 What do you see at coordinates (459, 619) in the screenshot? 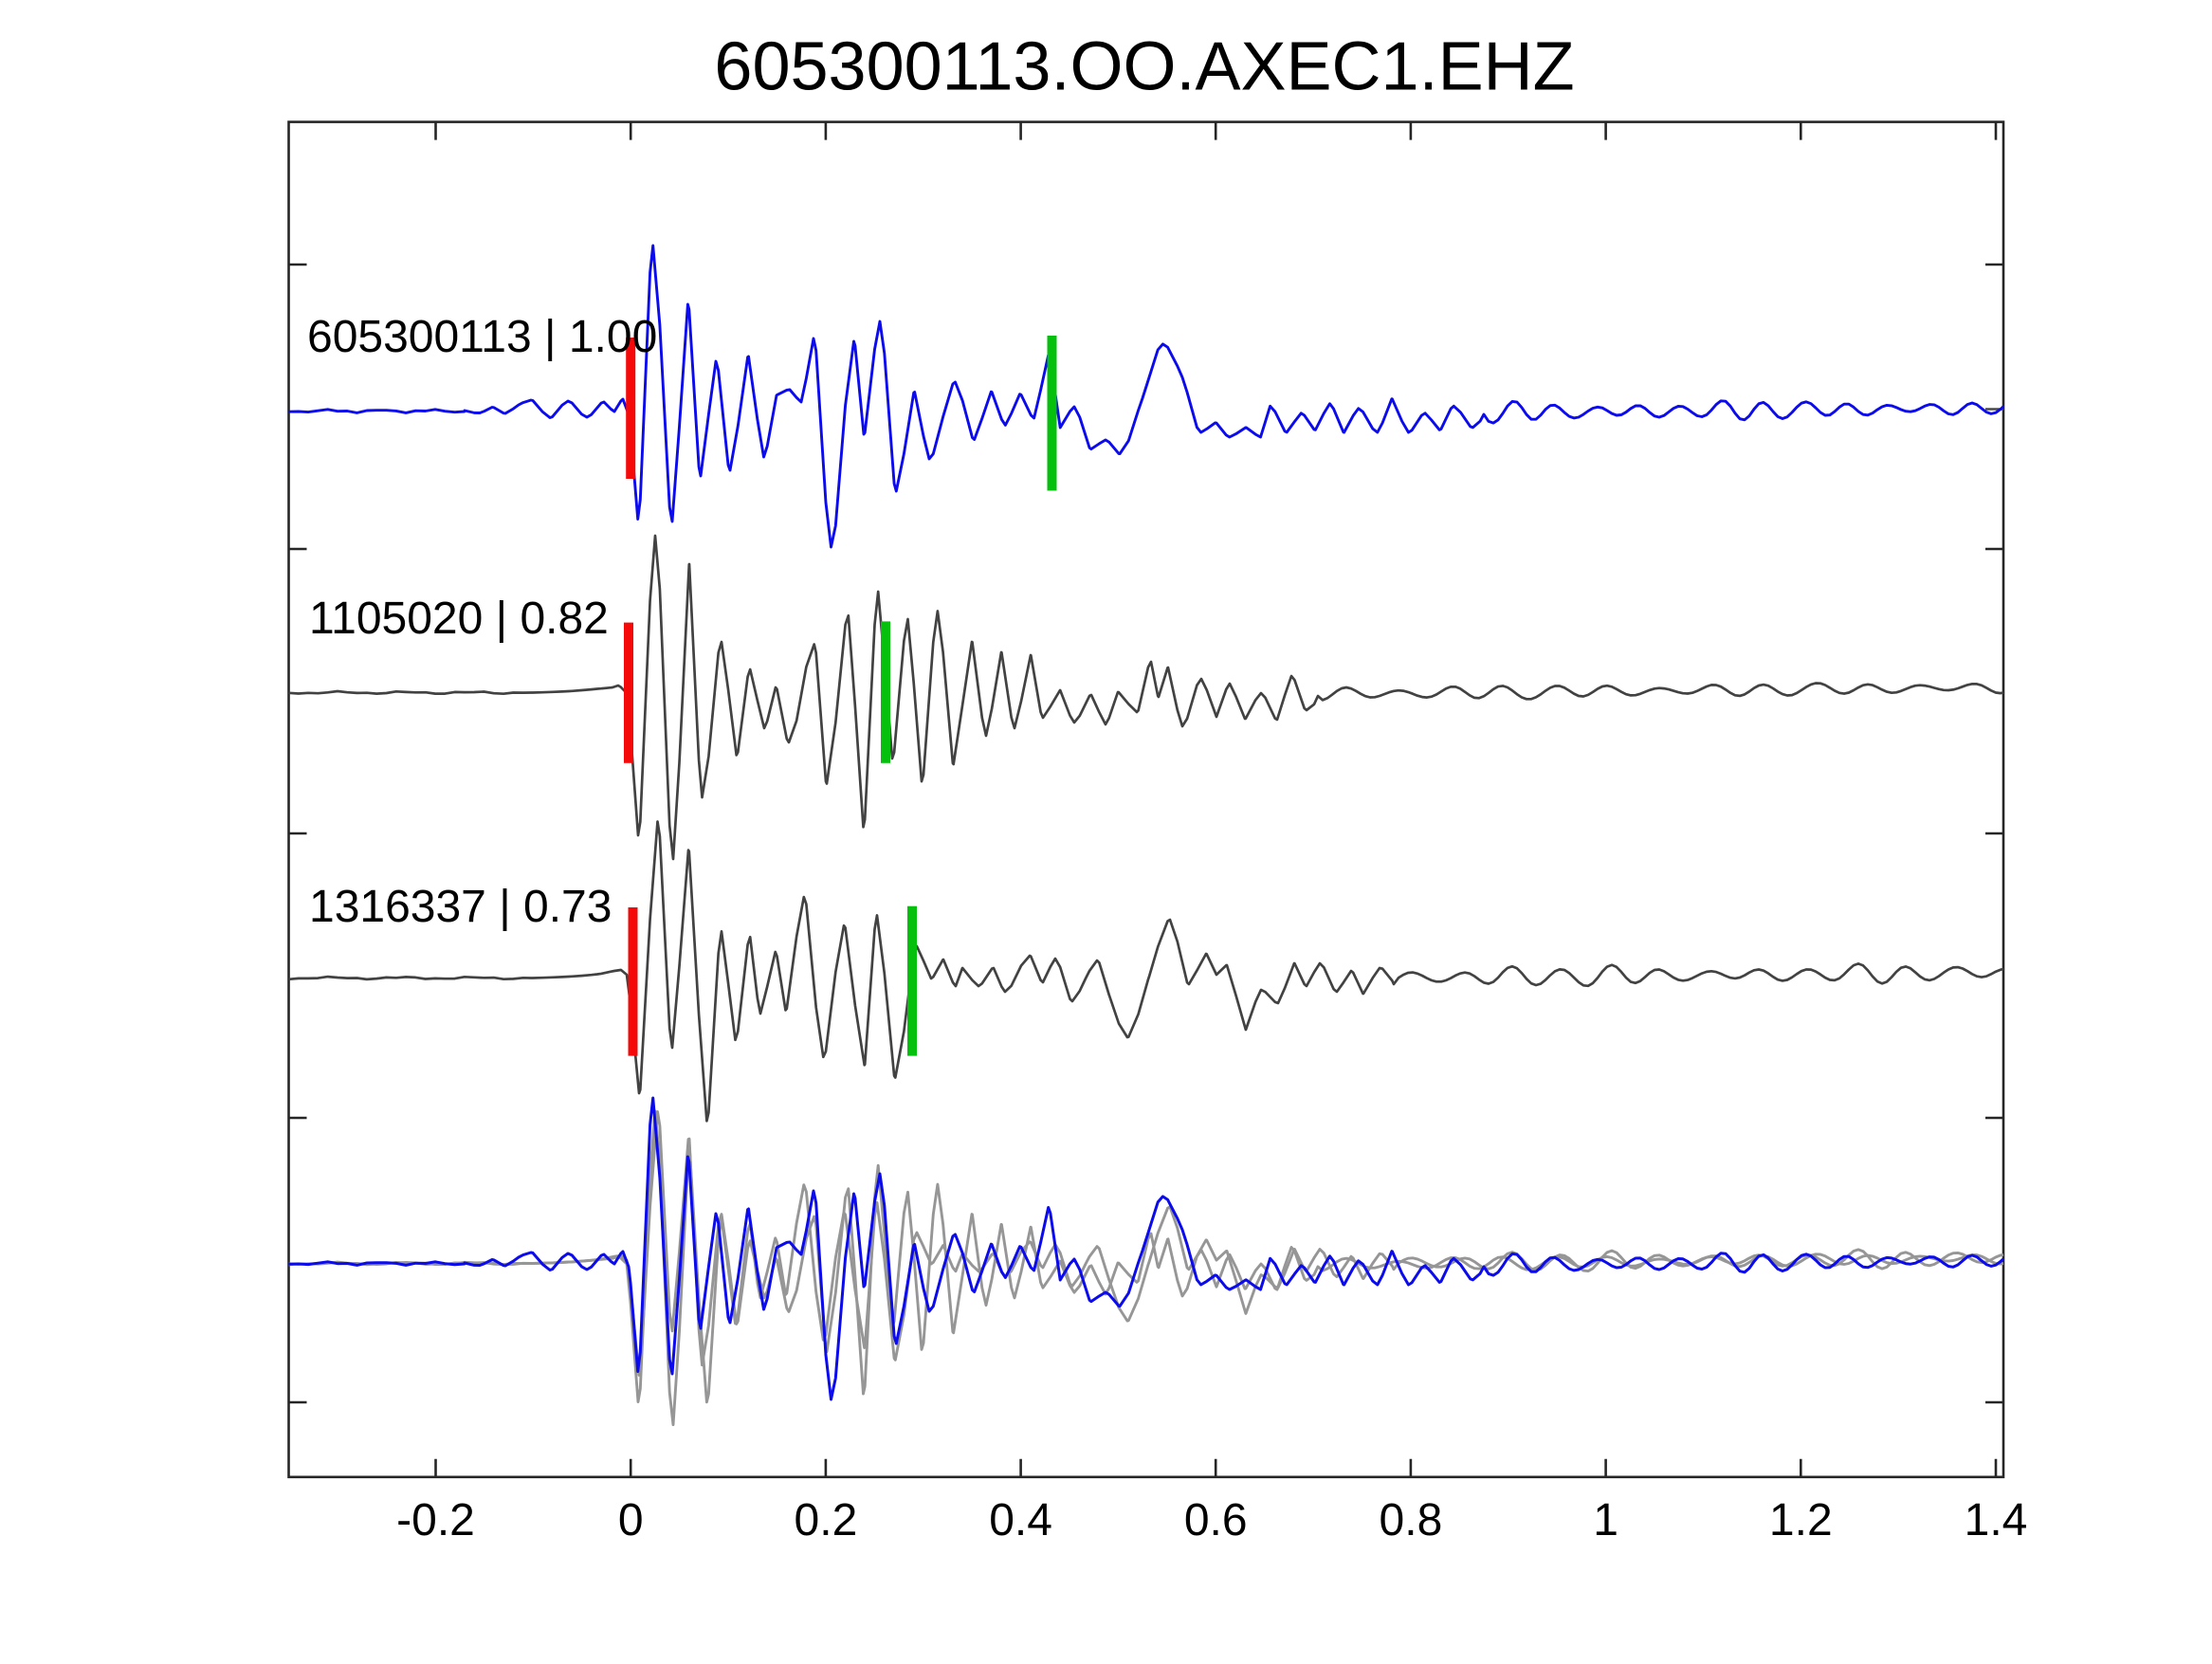
I see `svg-text: 1105020 | 0.82` at bounding box center [459, 619].